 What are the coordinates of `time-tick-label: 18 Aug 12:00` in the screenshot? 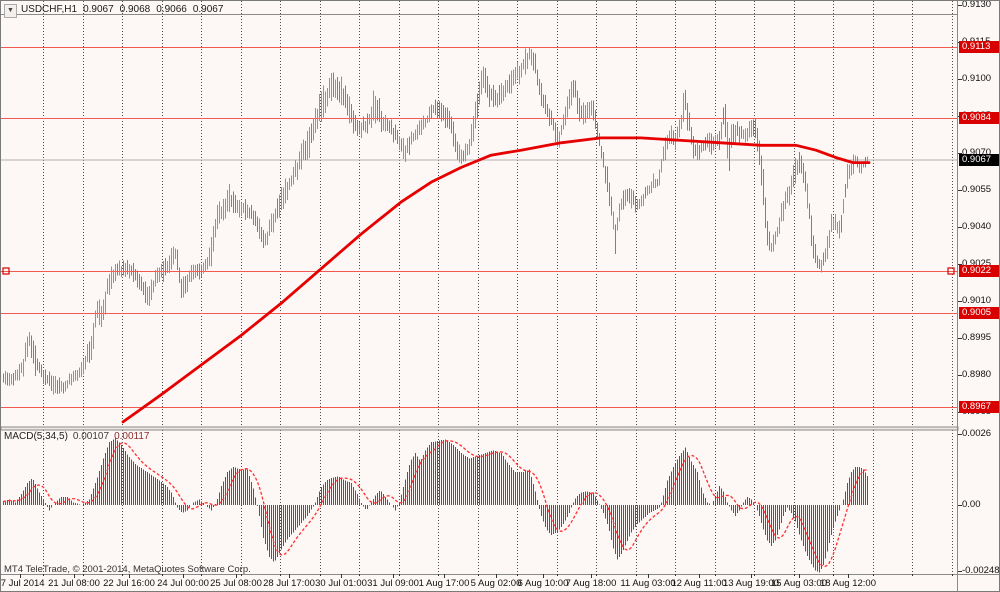 It's located at (848, 583).